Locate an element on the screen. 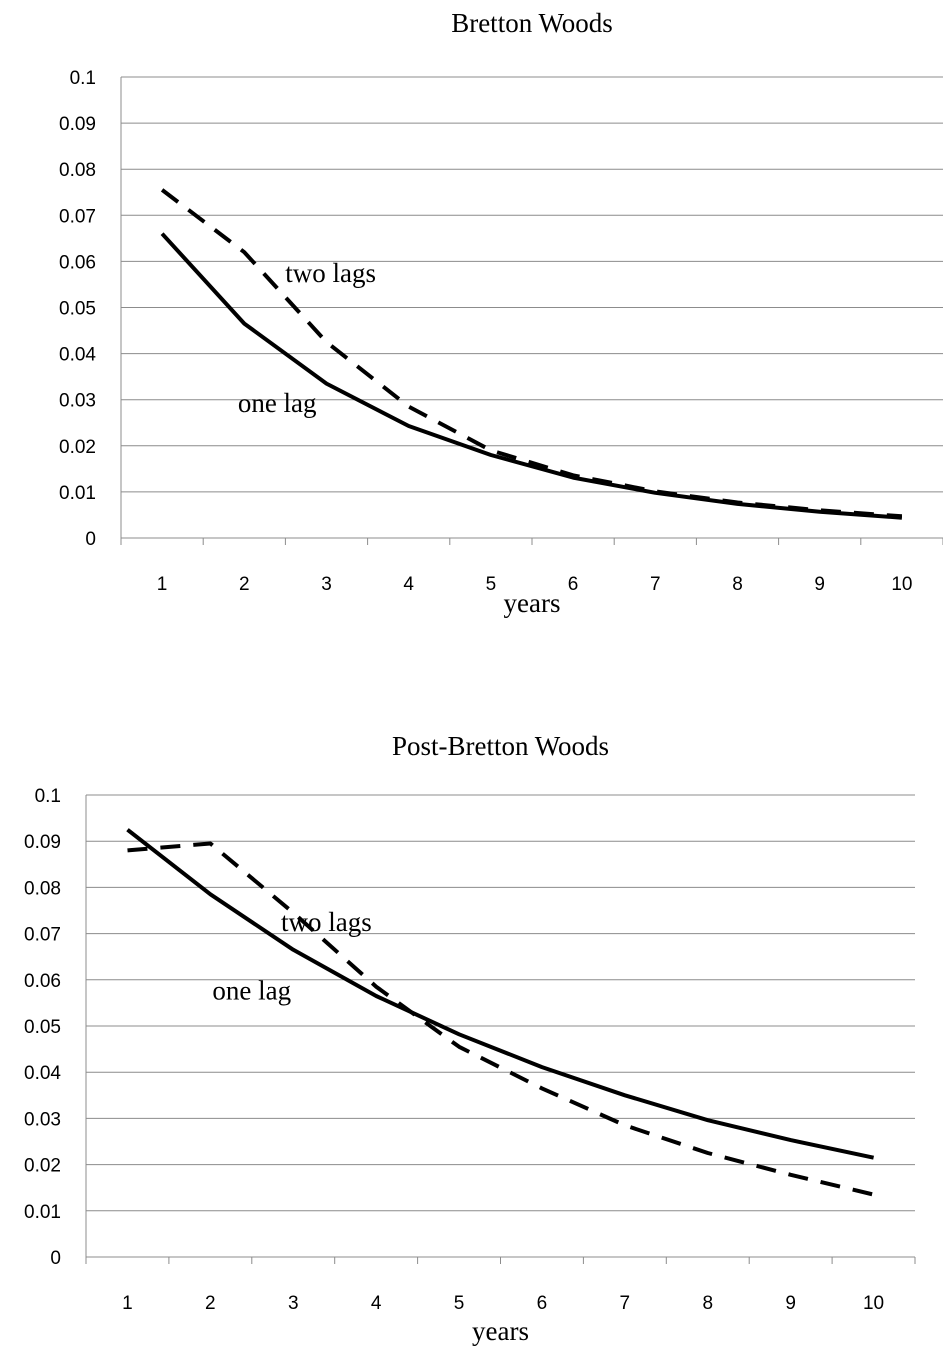 The width and height of the screenshot is (943, 1348). chart-title: Post-Bretton Woods is located at coordinates (500, 746).